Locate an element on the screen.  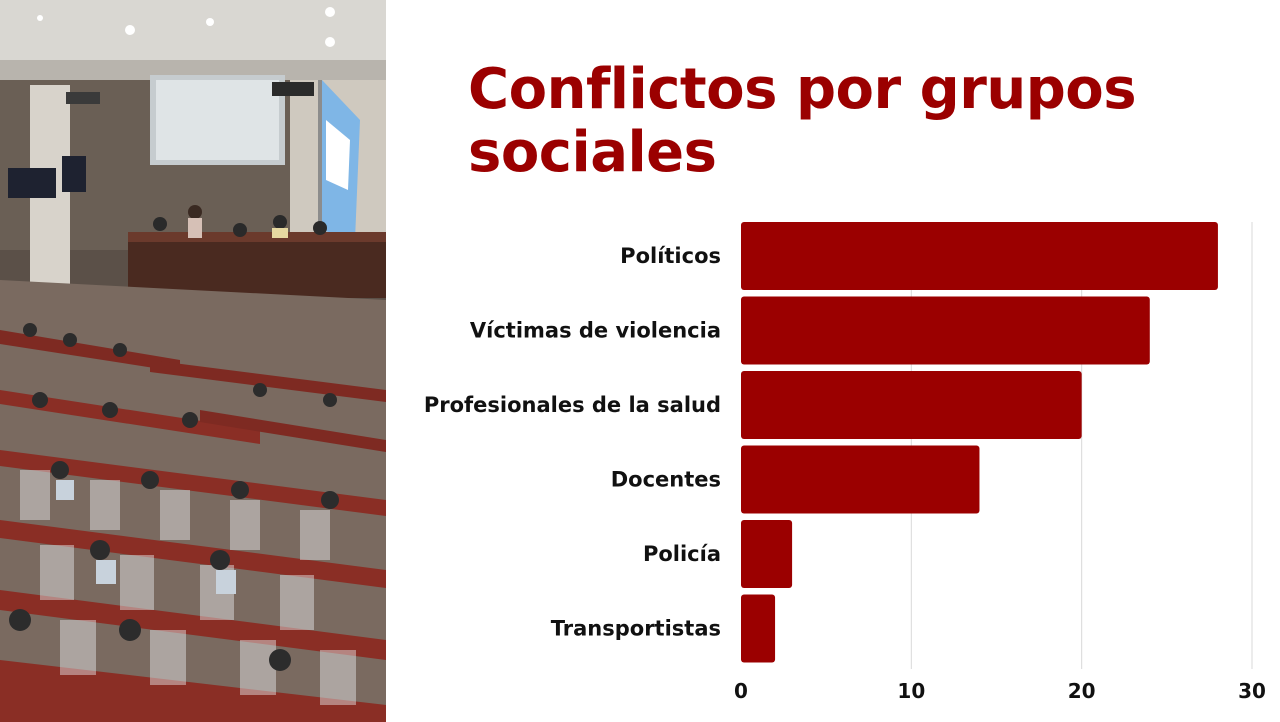
page-title: Conflictos por grupos sociales is located at coordinates (802, 121).